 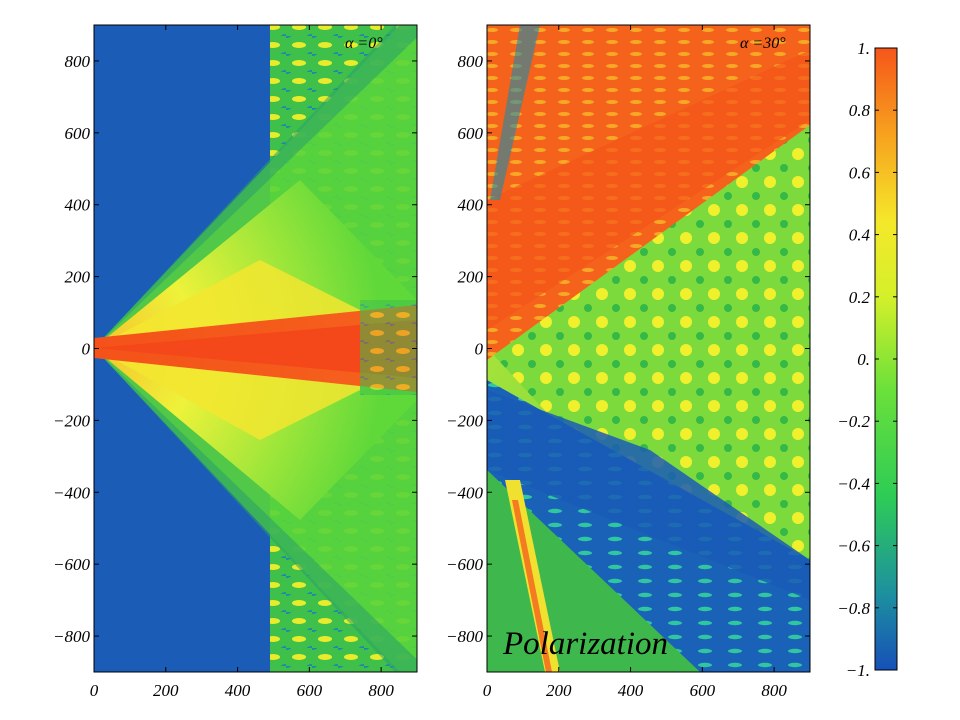 I want to click on colorbar-tick-label: −1., so click(x=858, y=670).